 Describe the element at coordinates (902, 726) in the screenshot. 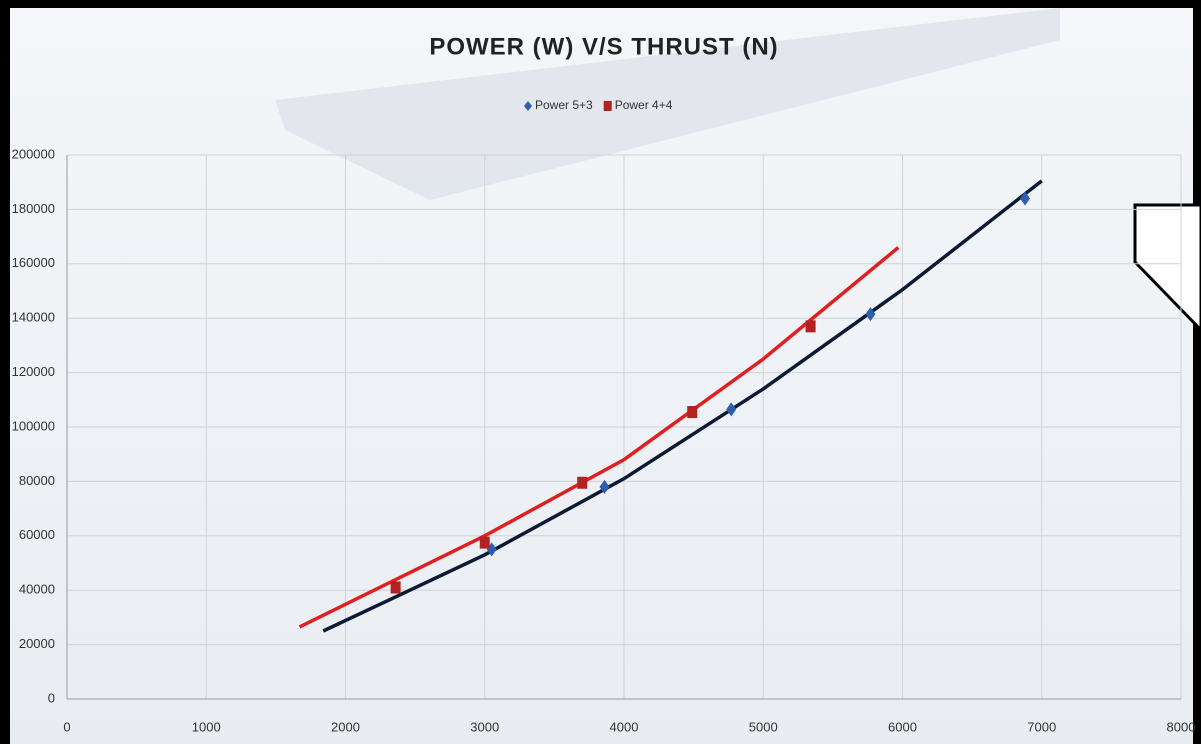

I see `x-tick-label: 6000` at that location.